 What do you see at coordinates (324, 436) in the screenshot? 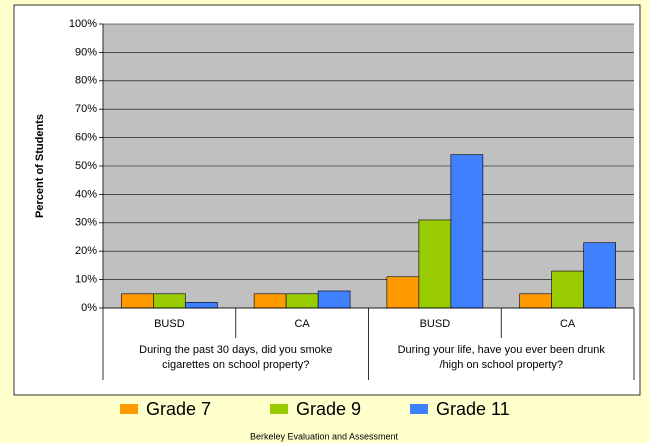
I see `footer: Berkeley Evaluation and Assessment` at bounding box center [324, 436].